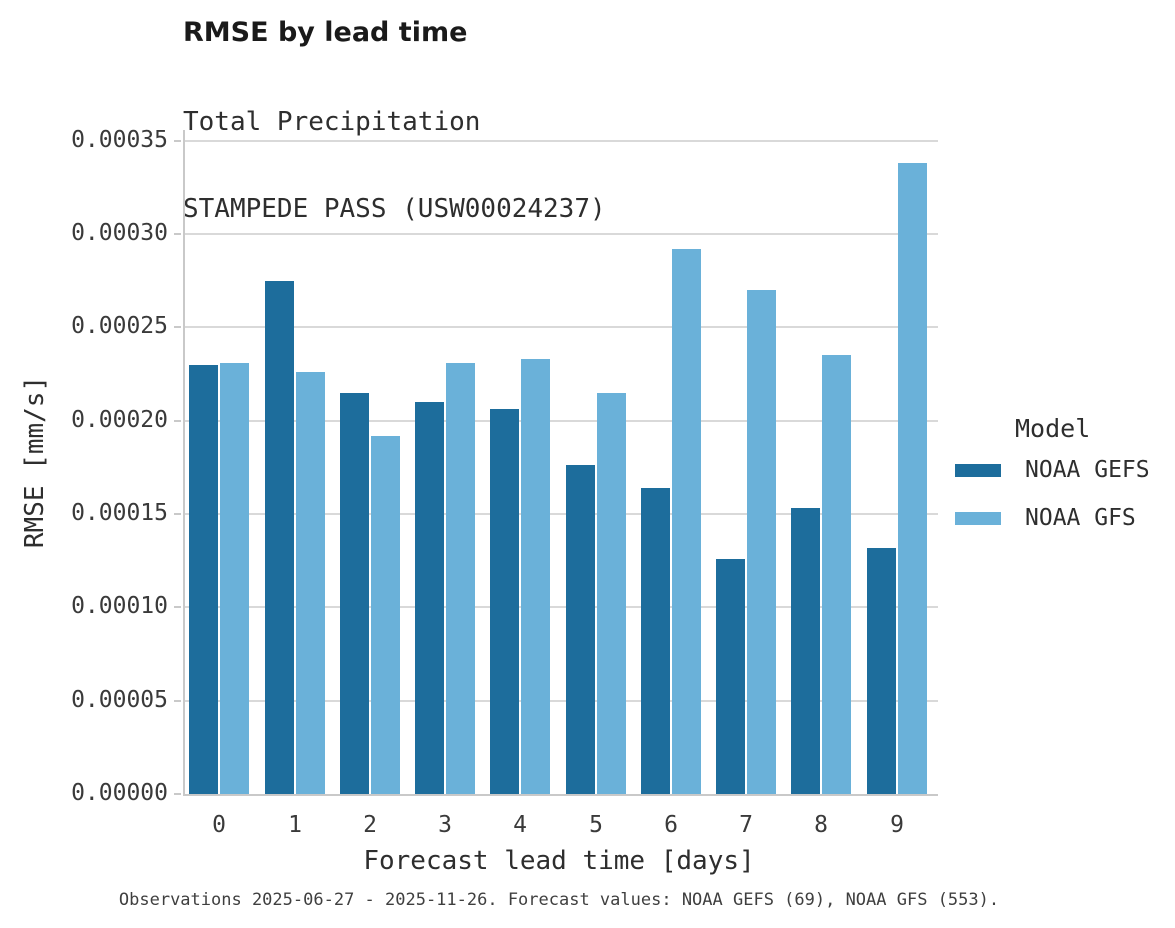  Describe the element at coordinates (332, 122) in the screenshot. I see `chart-subtitle-variable: Total Precipitation` at that location.